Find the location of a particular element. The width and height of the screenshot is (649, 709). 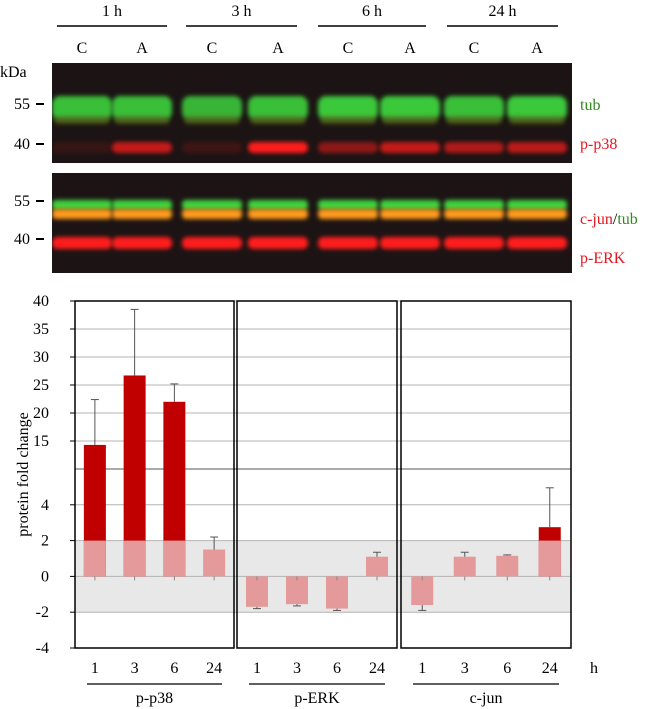

band-label: c-jun/tub is located at coordinates (609, 219).